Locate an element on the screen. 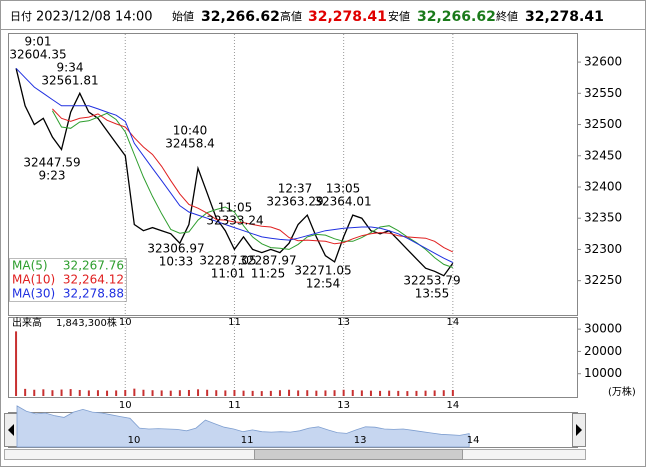 This screenshot has width=653, height=470. high-label: 高値 is located at coordinates (291, 16).